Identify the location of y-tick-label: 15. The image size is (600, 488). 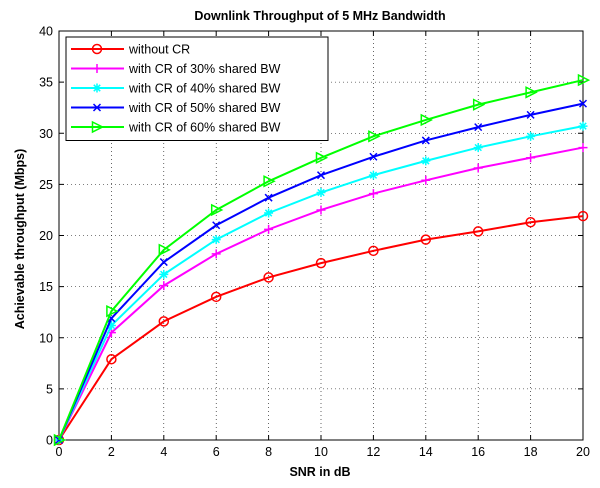
(46, 287).